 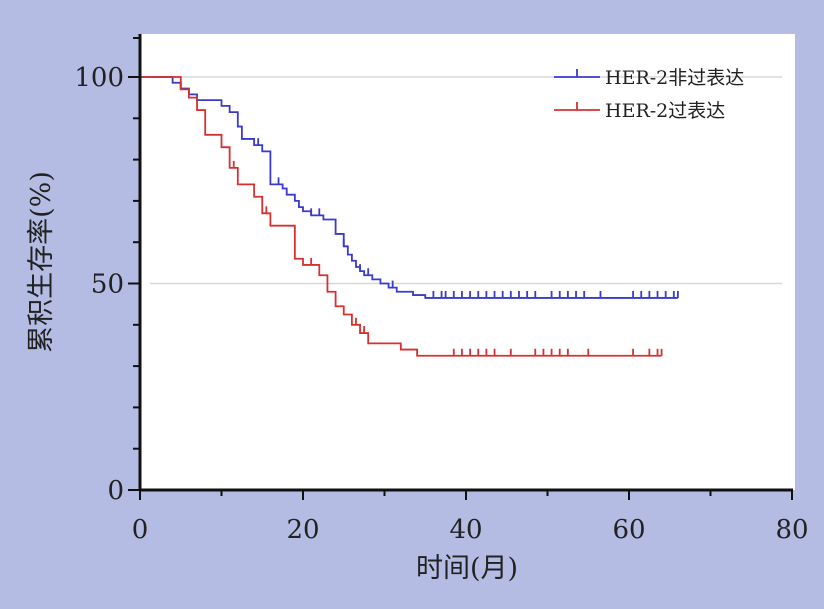 I want to click on y-tick-label-0: 0, so click(x=115, y=491).